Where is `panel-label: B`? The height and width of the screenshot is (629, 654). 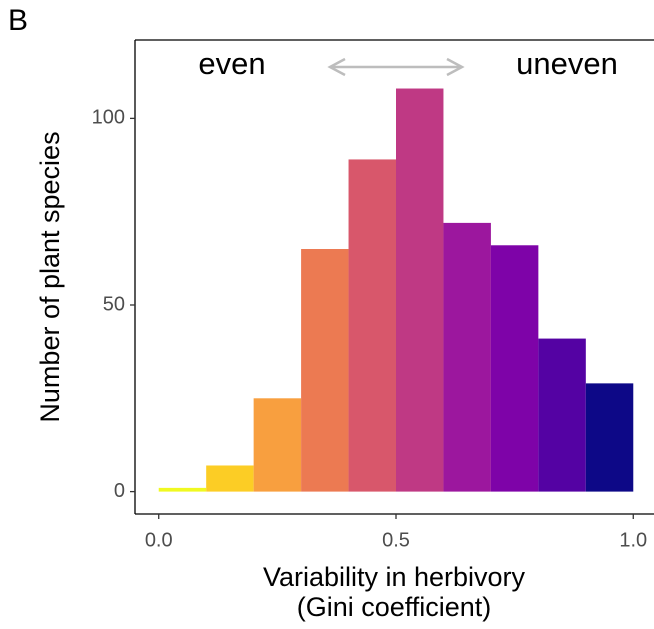
panel-label: B is located at coordinates (18, 20).